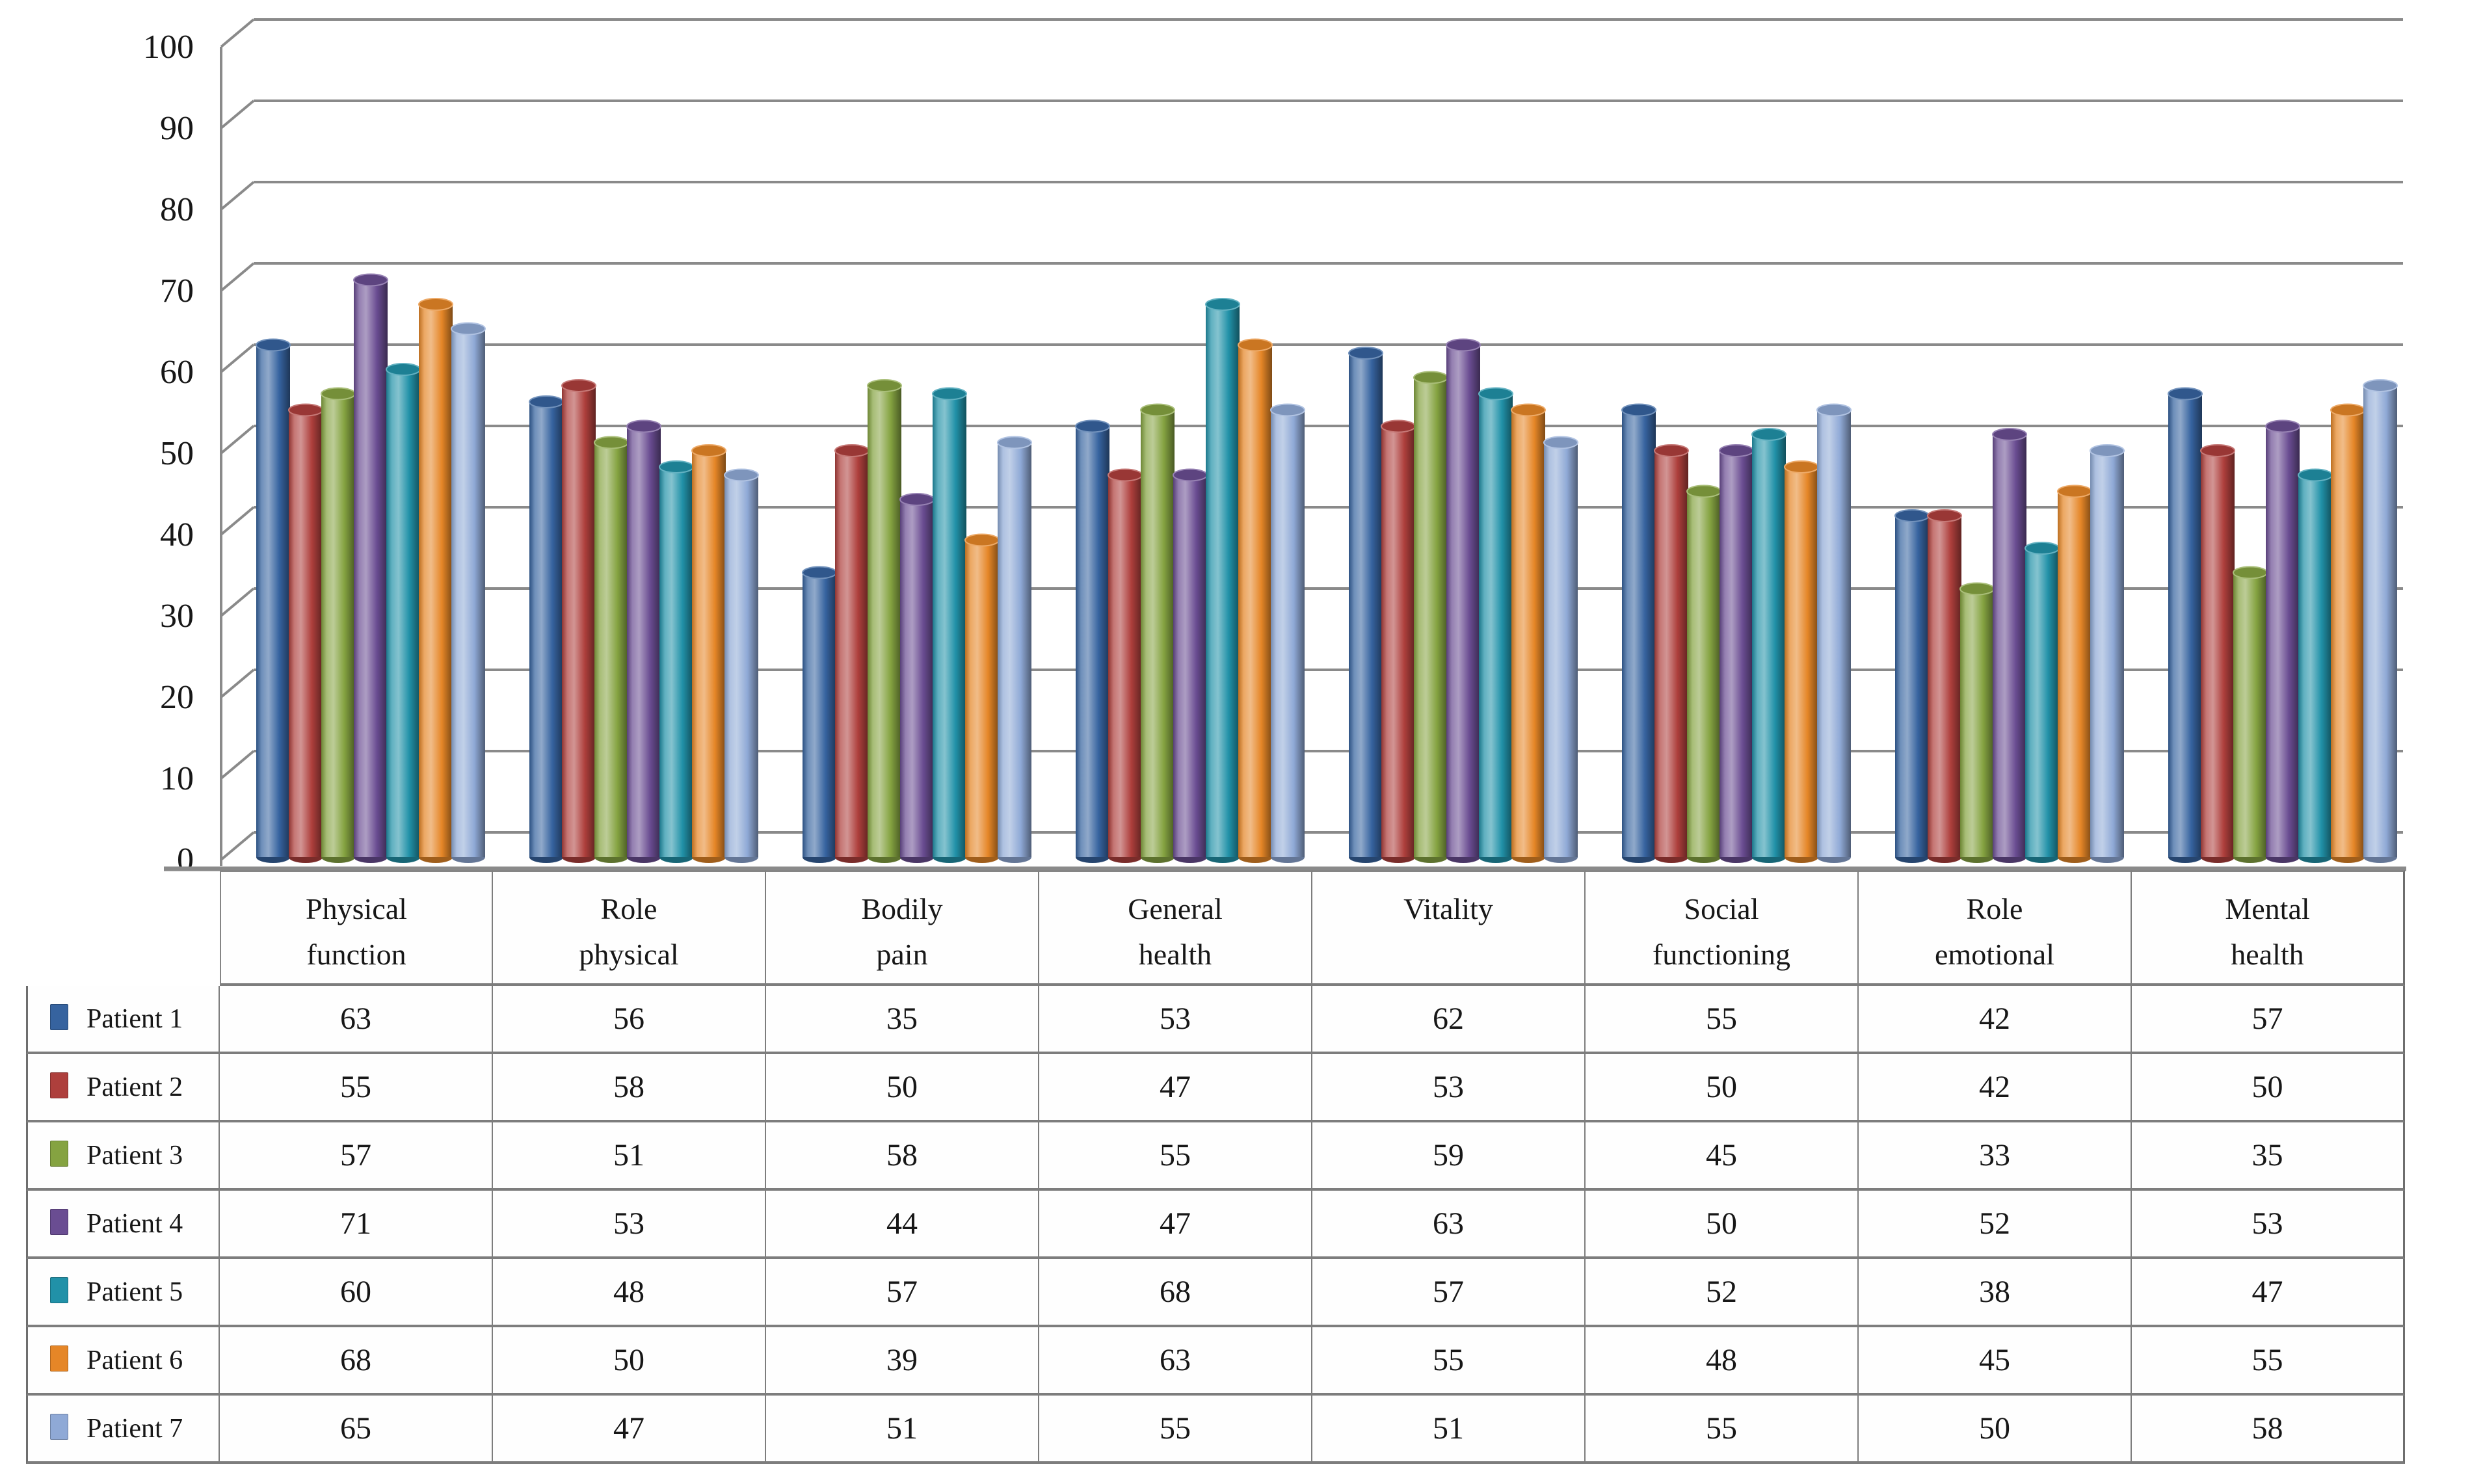  What do you see at coordinates (1449, 1156) in the screenshot?
I see `value-cell: 59` at bounding box center [1449, 1156].